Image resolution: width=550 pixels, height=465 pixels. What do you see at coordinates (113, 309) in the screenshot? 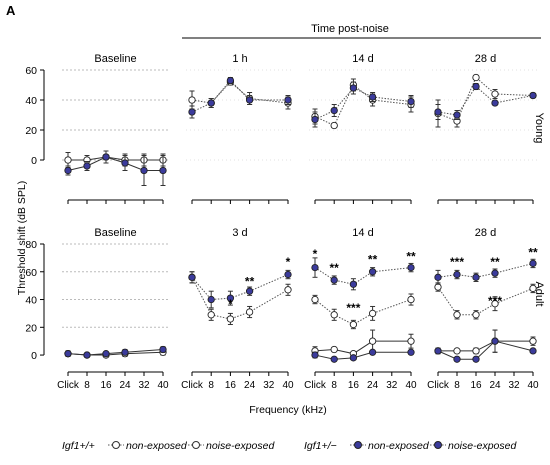
I see `panel-1-0: Baseline Click 8 16 24 32 40` at bounding box center [113, 309].